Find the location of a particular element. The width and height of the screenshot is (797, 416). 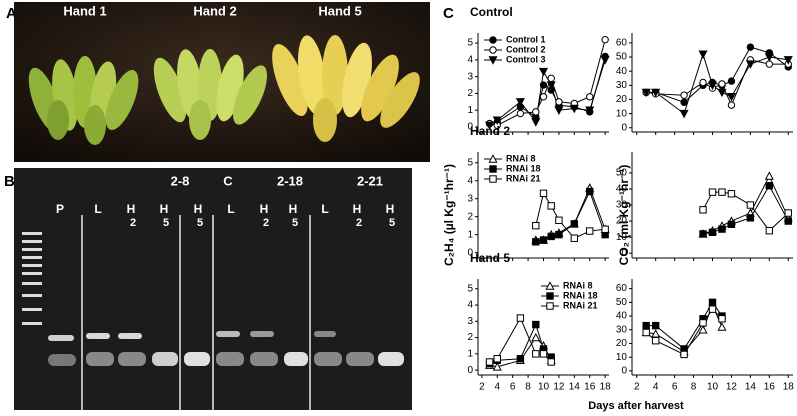

legend-label: Control 2 is located at coordinates (526, 49).